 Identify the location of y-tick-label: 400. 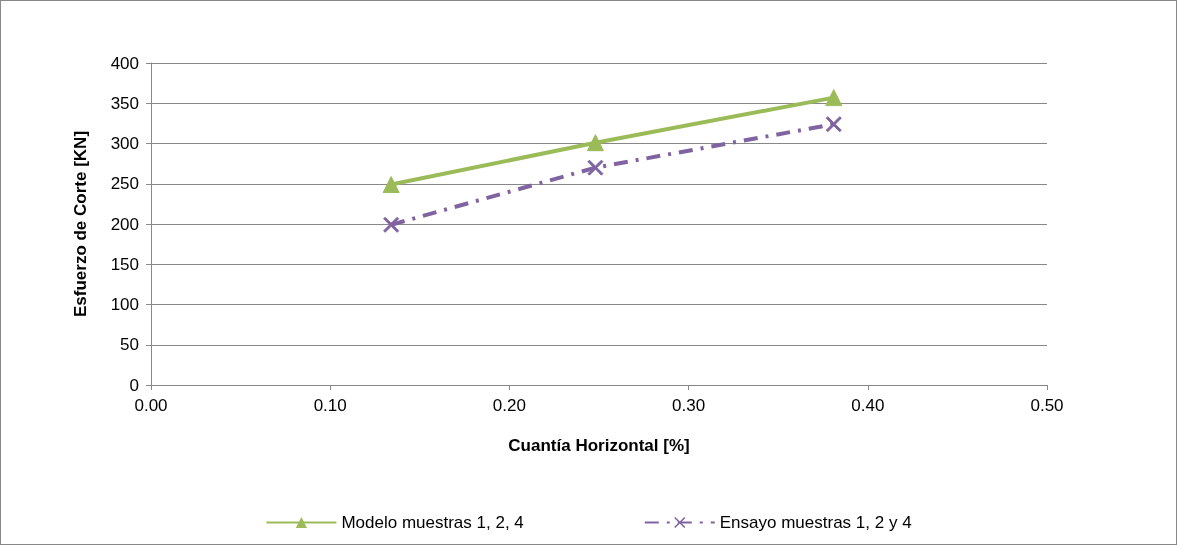
(124, 63).